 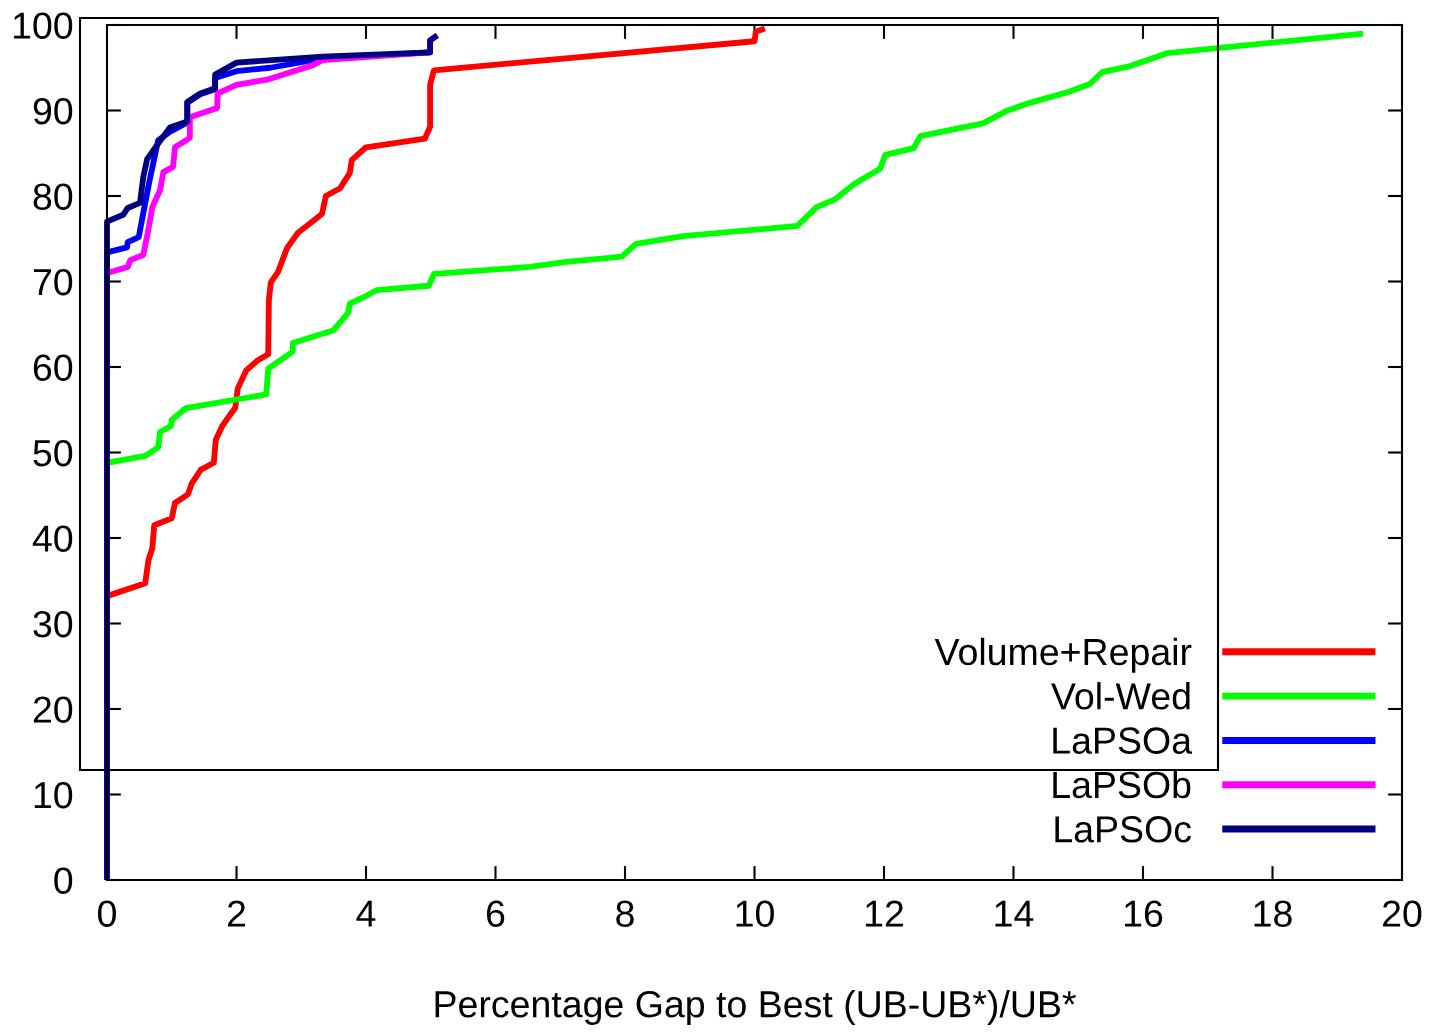 What do you see at coordinates (1122, 740) in the screenshot?
I see `legend-label: LaPSOa` at bounding box center [1122, 740].